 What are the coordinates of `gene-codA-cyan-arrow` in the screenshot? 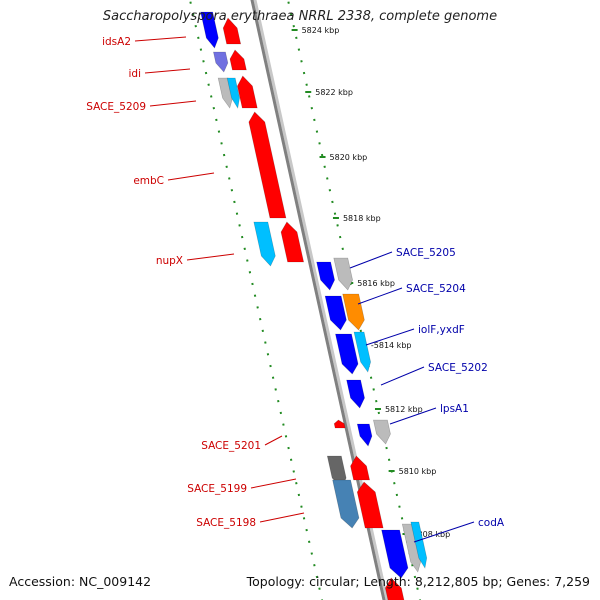 It's located at (419, 545).